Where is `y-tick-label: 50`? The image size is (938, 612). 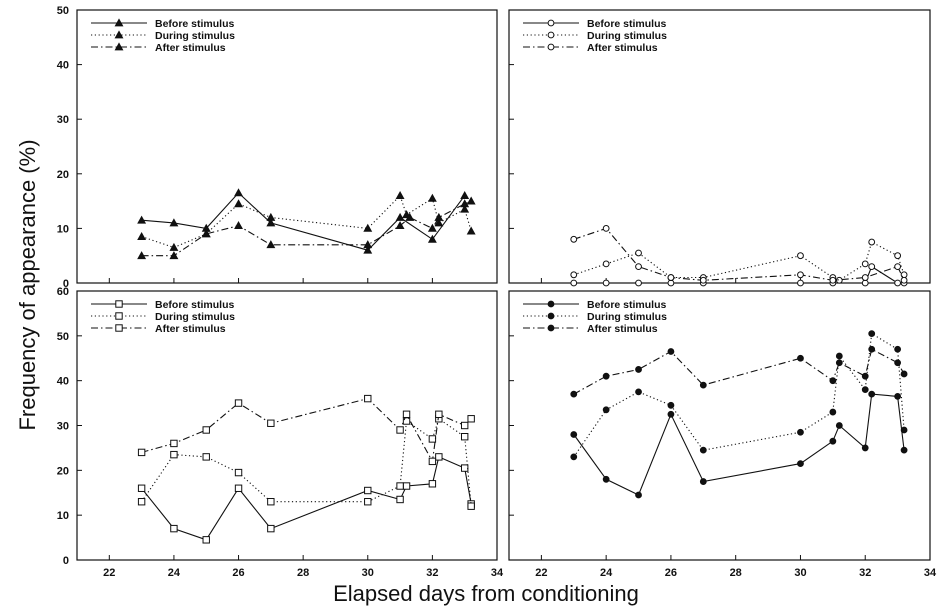
y-tick-label: 50 is located at coordinates (63, 11).